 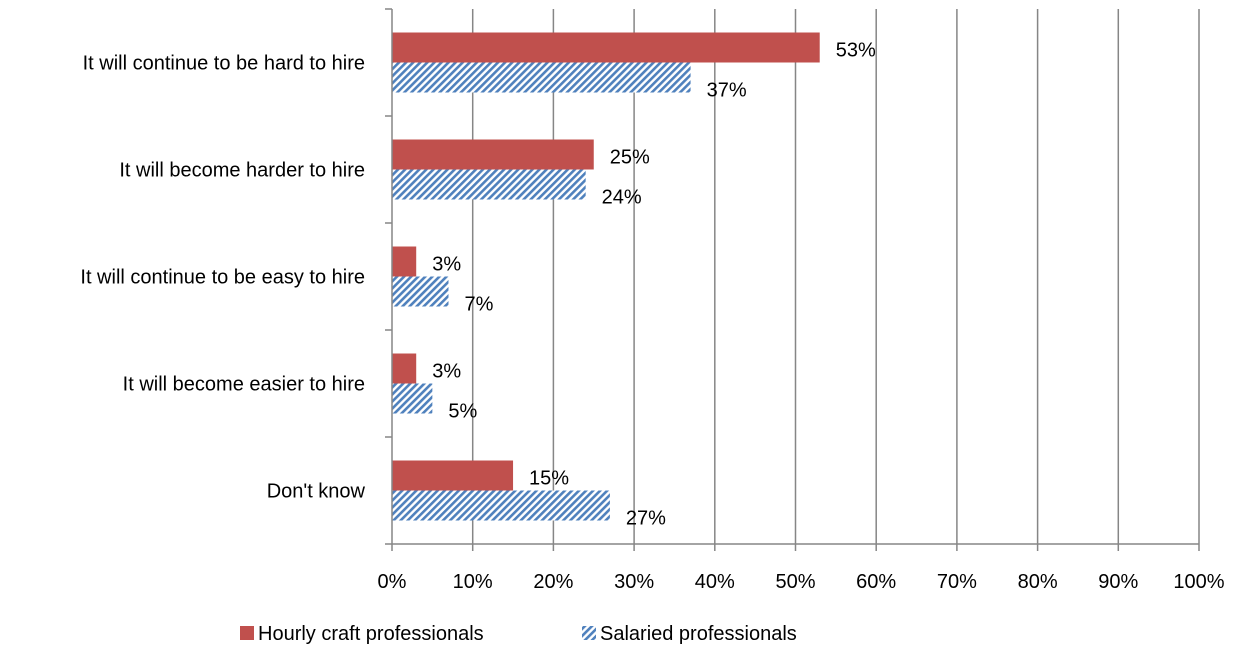 What do you see at coordinates (316, 492) in the screenshot?
I see `category-label-4: Don't know` at bounding box center [316, 492].